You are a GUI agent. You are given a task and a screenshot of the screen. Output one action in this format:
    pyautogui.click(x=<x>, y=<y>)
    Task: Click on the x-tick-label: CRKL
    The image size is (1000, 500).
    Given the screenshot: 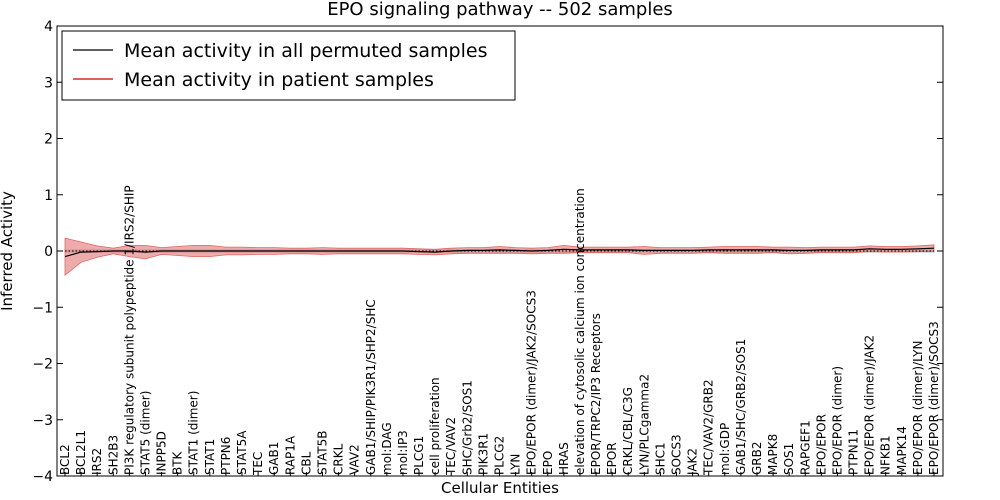 What is the action you would take?
    pyautogui.click(x=339, y=459)
    